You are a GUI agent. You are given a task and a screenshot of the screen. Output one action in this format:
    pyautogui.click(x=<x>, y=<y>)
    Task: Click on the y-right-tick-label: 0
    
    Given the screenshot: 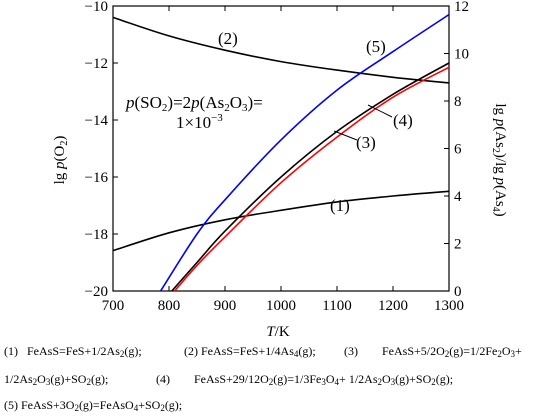 What is the action you would take?
    pyautogui.click(x=458, y=292)
    